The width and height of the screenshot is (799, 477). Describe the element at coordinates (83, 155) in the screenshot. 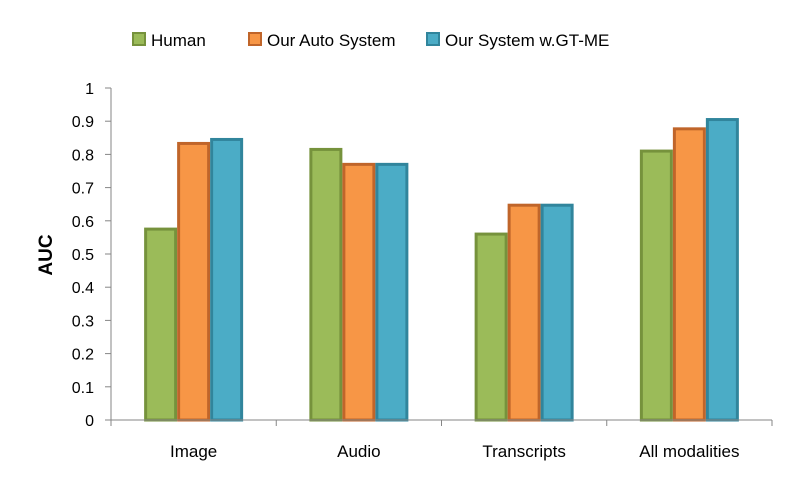

I see `y-tick-label: 0.8` at that location.